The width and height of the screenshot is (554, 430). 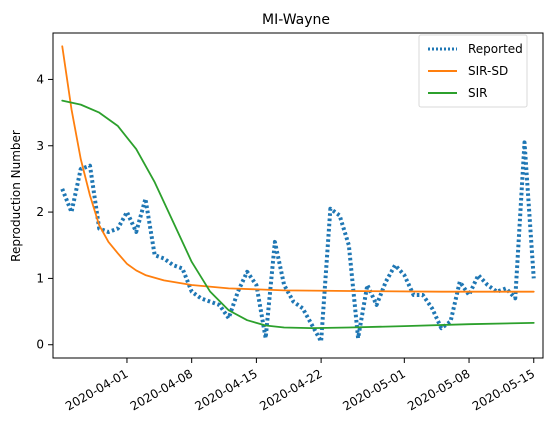 I want to click on legend-box, so click(x=473, y=71).